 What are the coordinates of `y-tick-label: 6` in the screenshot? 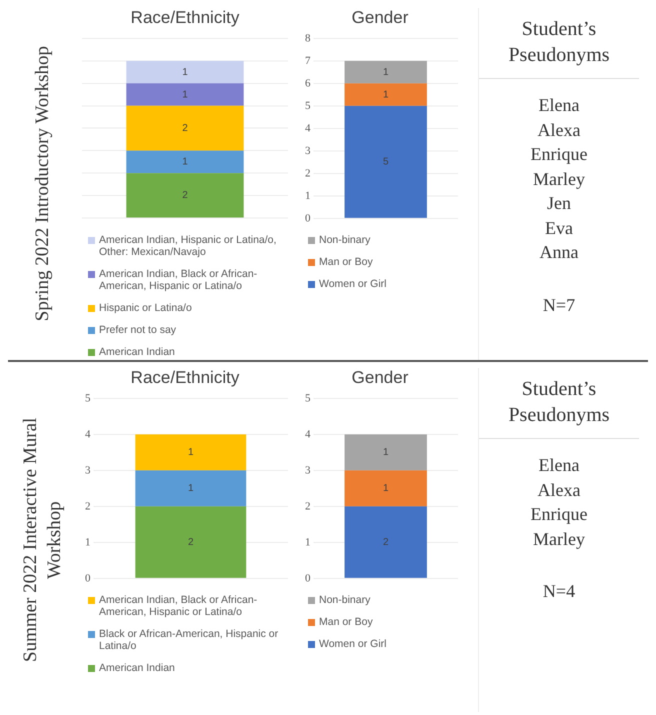 It's located at (308, 83).